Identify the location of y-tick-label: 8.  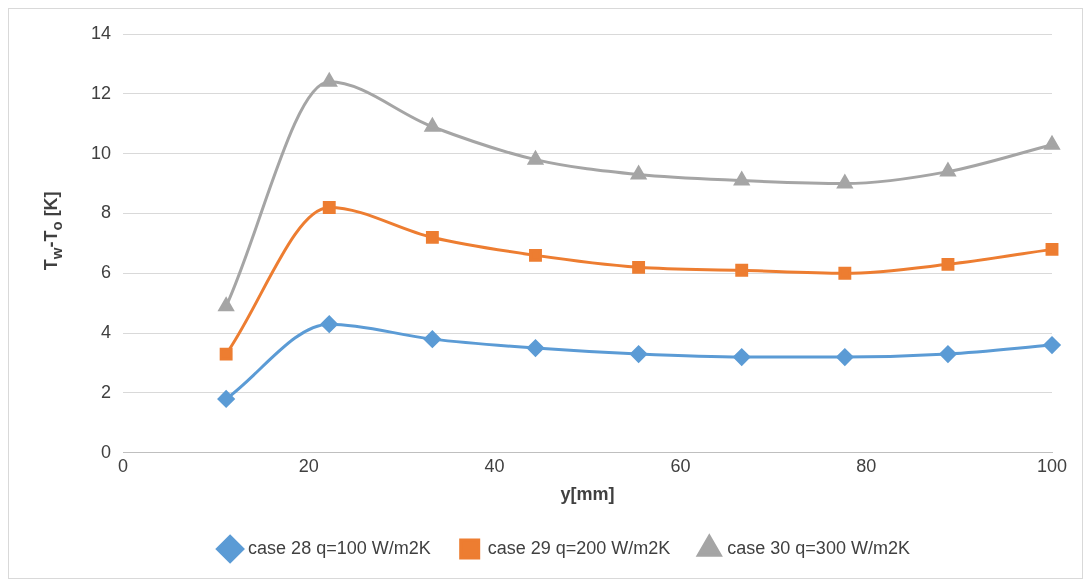
(106, 212).